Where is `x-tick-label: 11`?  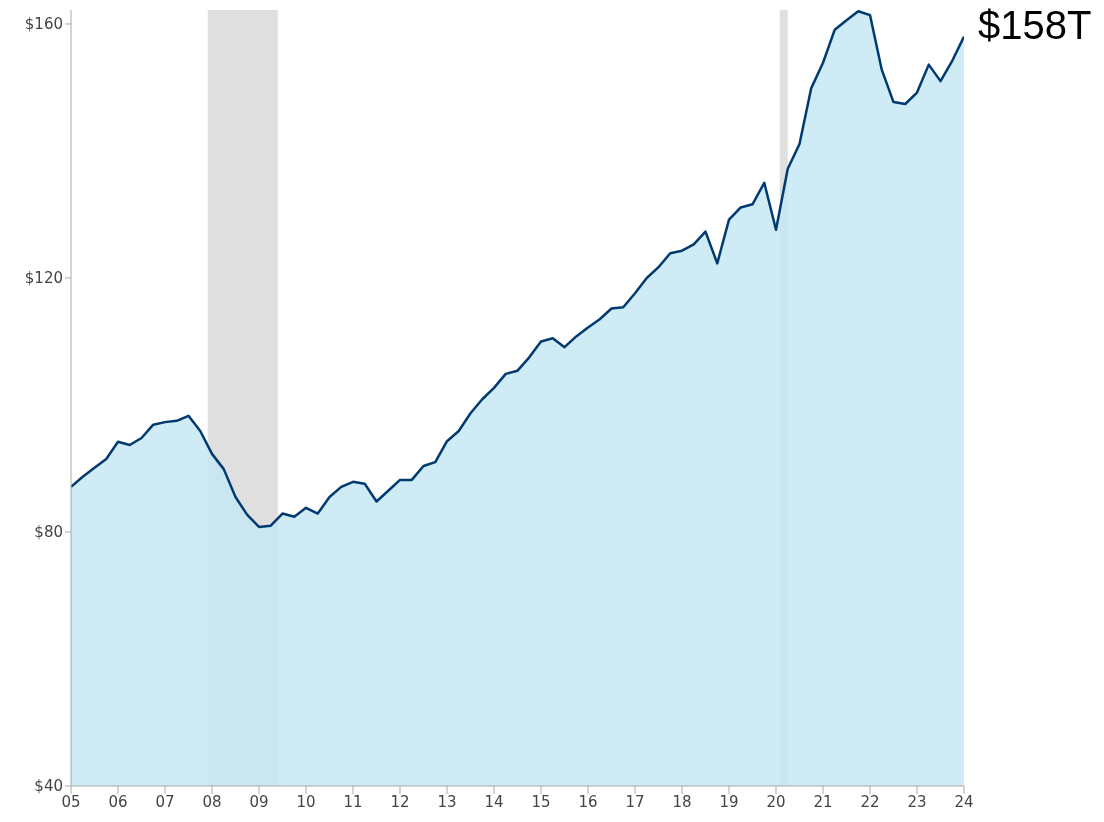 x-tick-label: 11 is located at coordinates (353, 801).